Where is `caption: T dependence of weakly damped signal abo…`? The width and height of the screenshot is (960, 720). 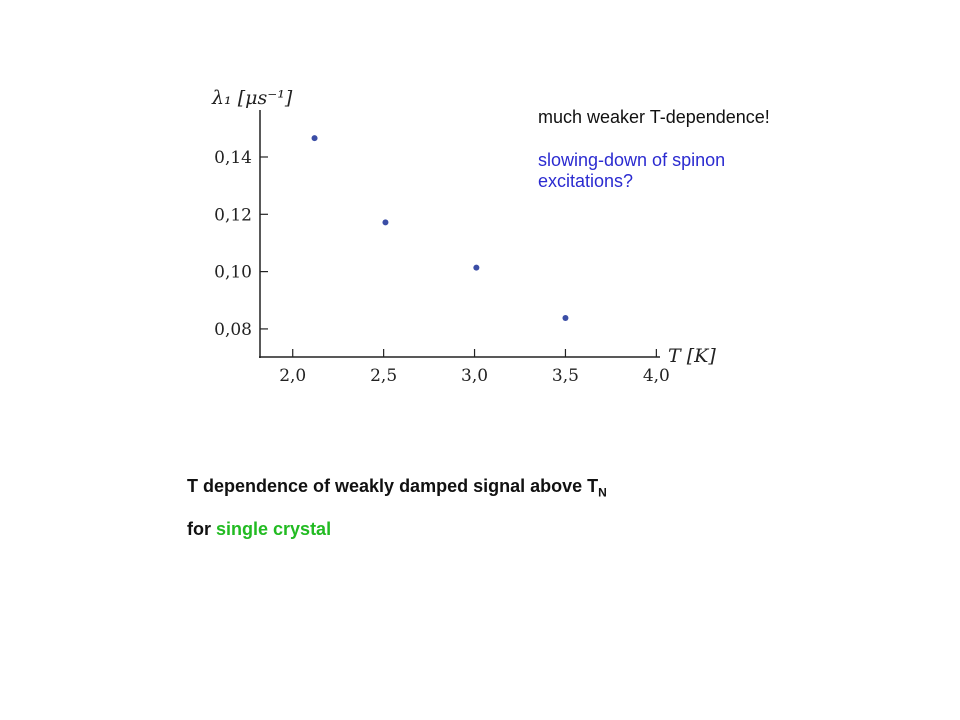
caption: T dependence of weakly damped signal abo… is located at coordinates (397, 488).